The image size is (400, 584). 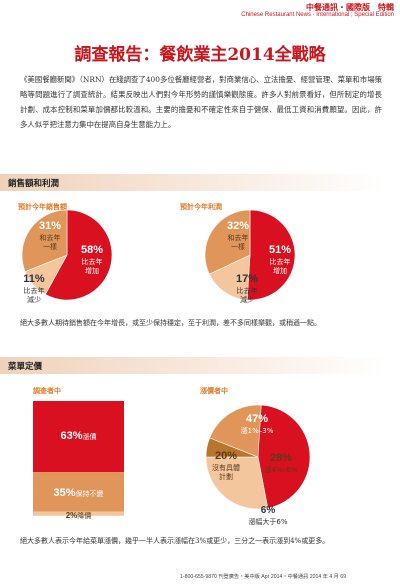 I want to click on bar-segment-label: 35%保持不變, so click(x=78, y=493).